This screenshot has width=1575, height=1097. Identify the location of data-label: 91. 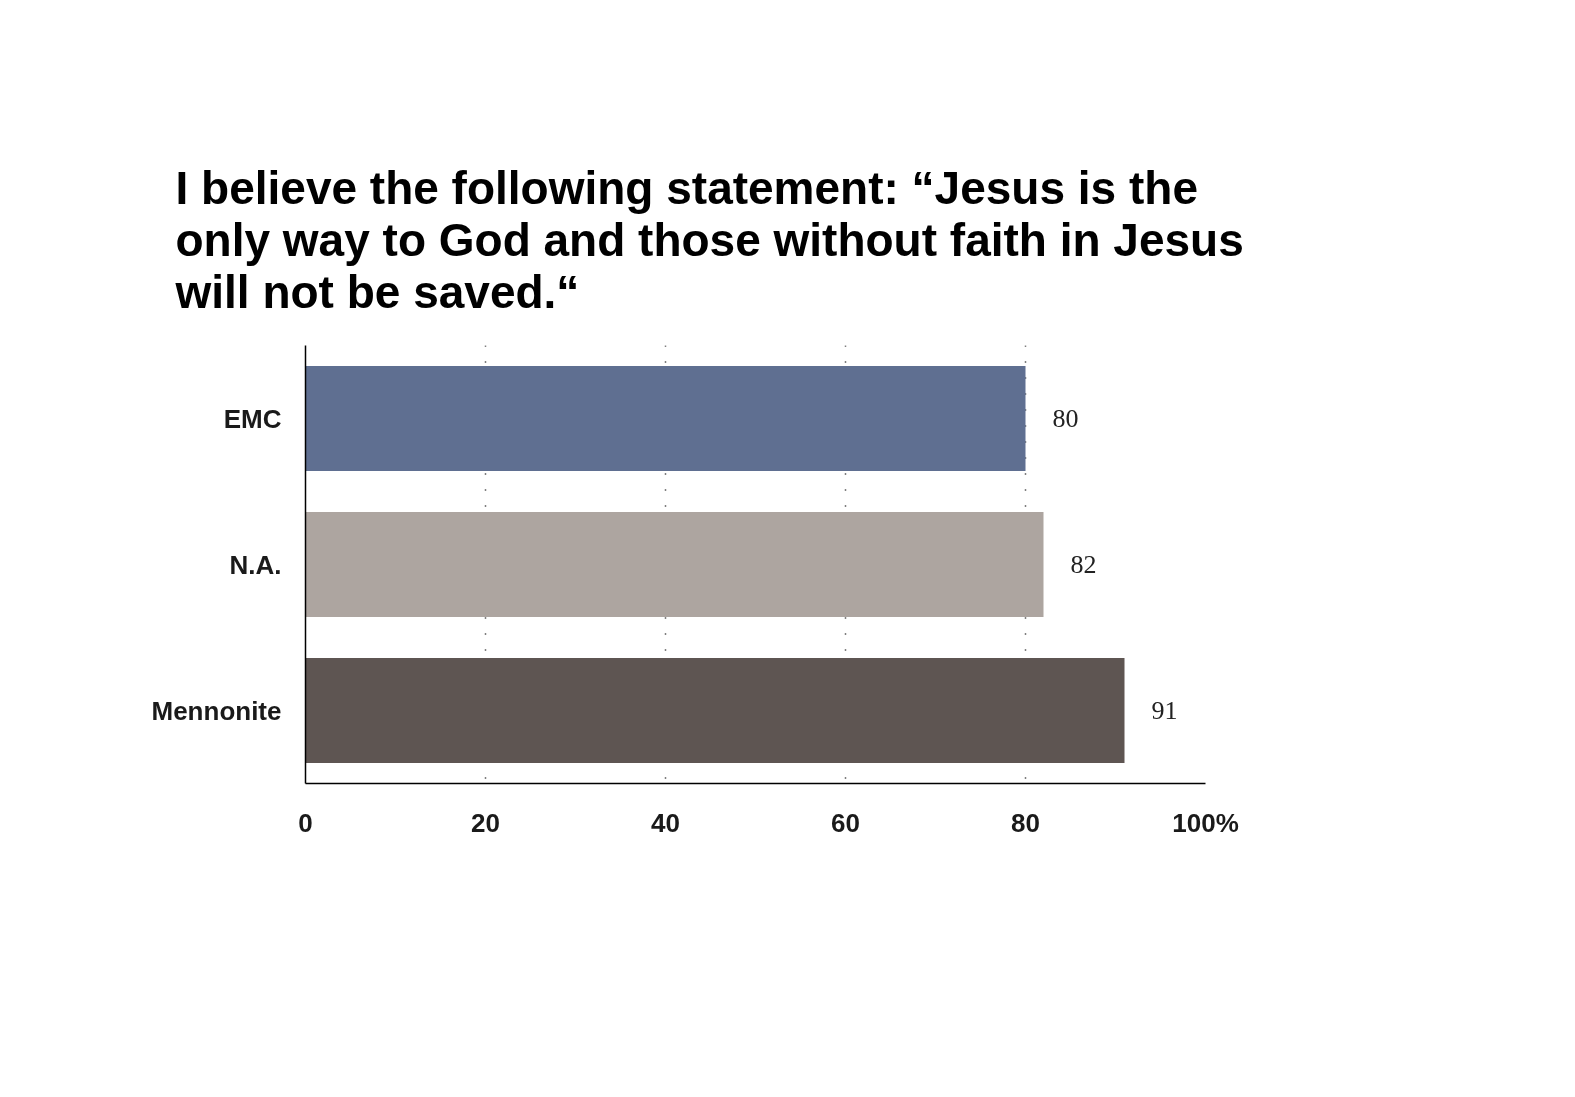
(1164, 710).